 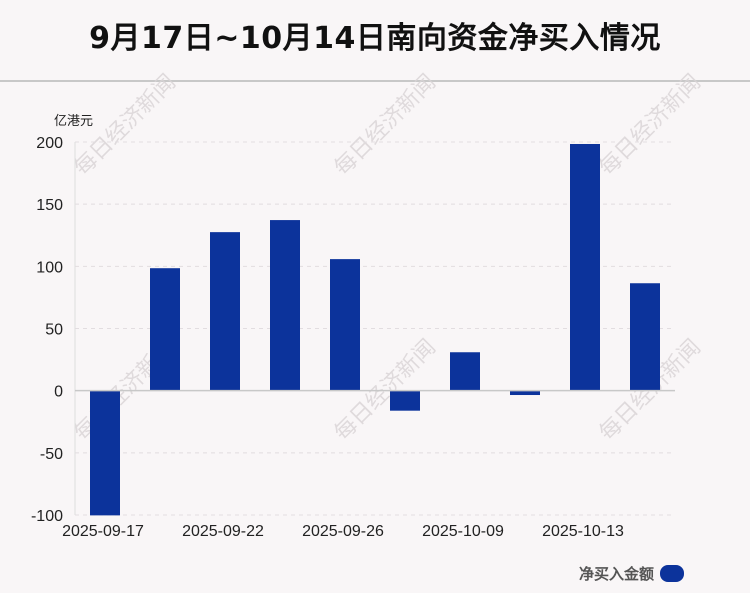 What do you see at coordinates (463, 531) in the screenshot?
I see `x-tick-label: 2025-10-09` at bounding box center [463, 531].